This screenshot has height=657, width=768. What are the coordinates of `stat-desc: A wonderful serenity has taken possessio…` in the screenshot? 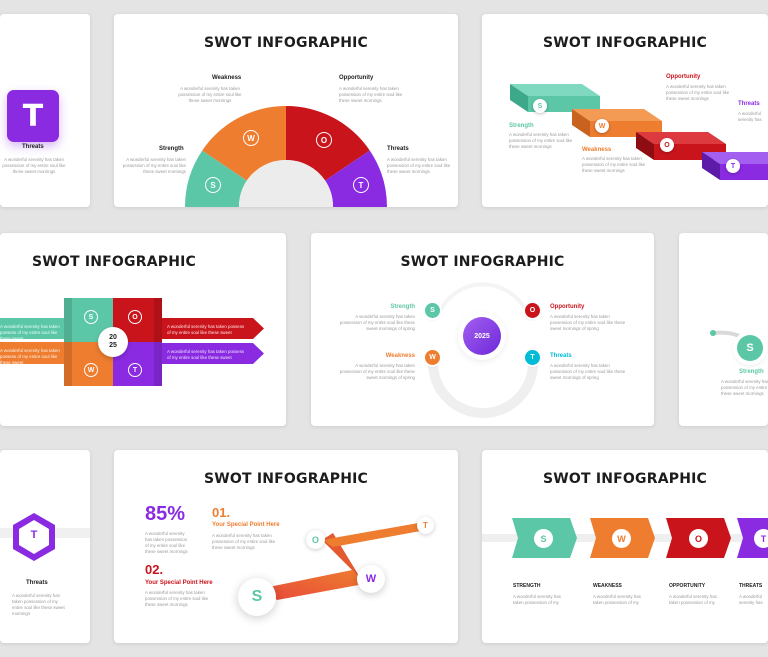 It's located at (166, 542).